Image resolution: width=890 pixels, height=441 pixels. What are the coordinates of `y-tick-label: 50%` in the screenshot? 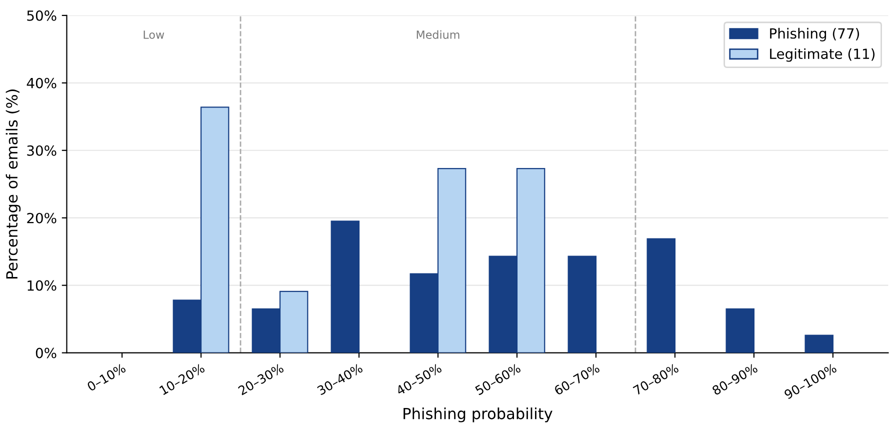 It's located at (41, 15).